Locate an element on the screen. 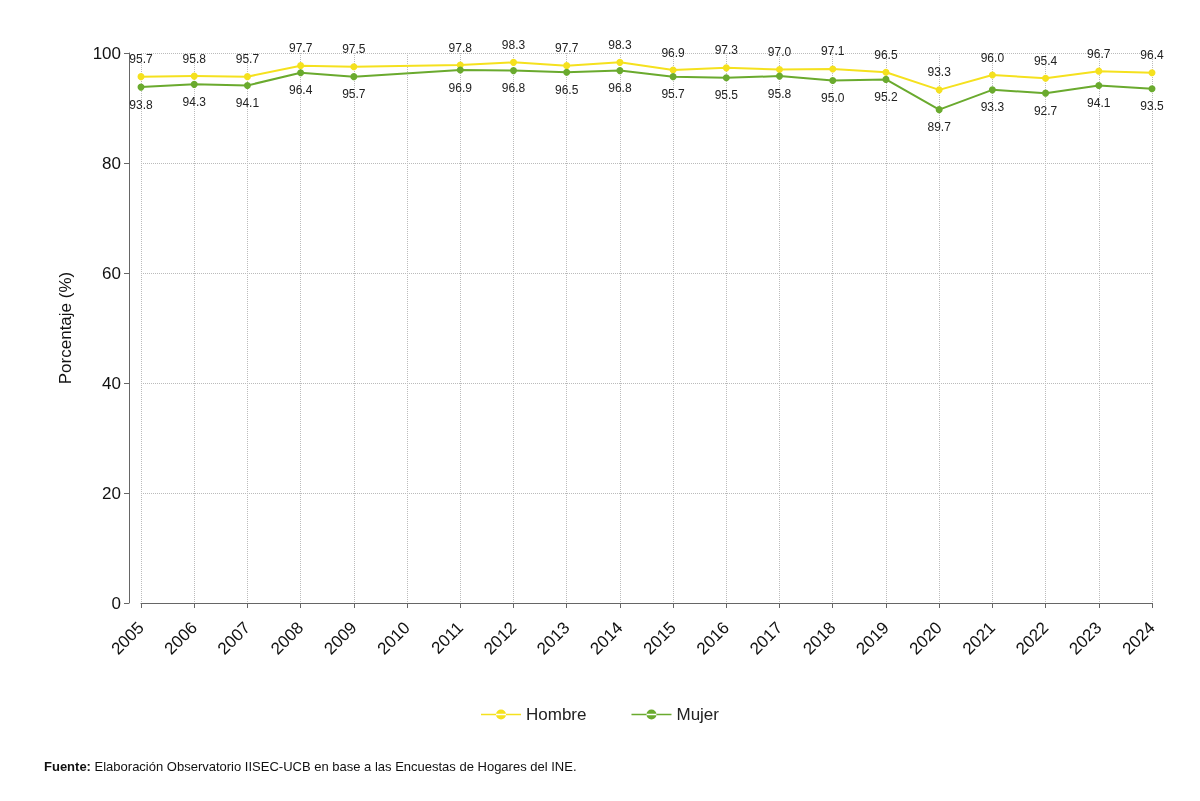 The height and width of the screenshot is (801, 1200). data-label: 97.3 is located at coordinates (726, 50).